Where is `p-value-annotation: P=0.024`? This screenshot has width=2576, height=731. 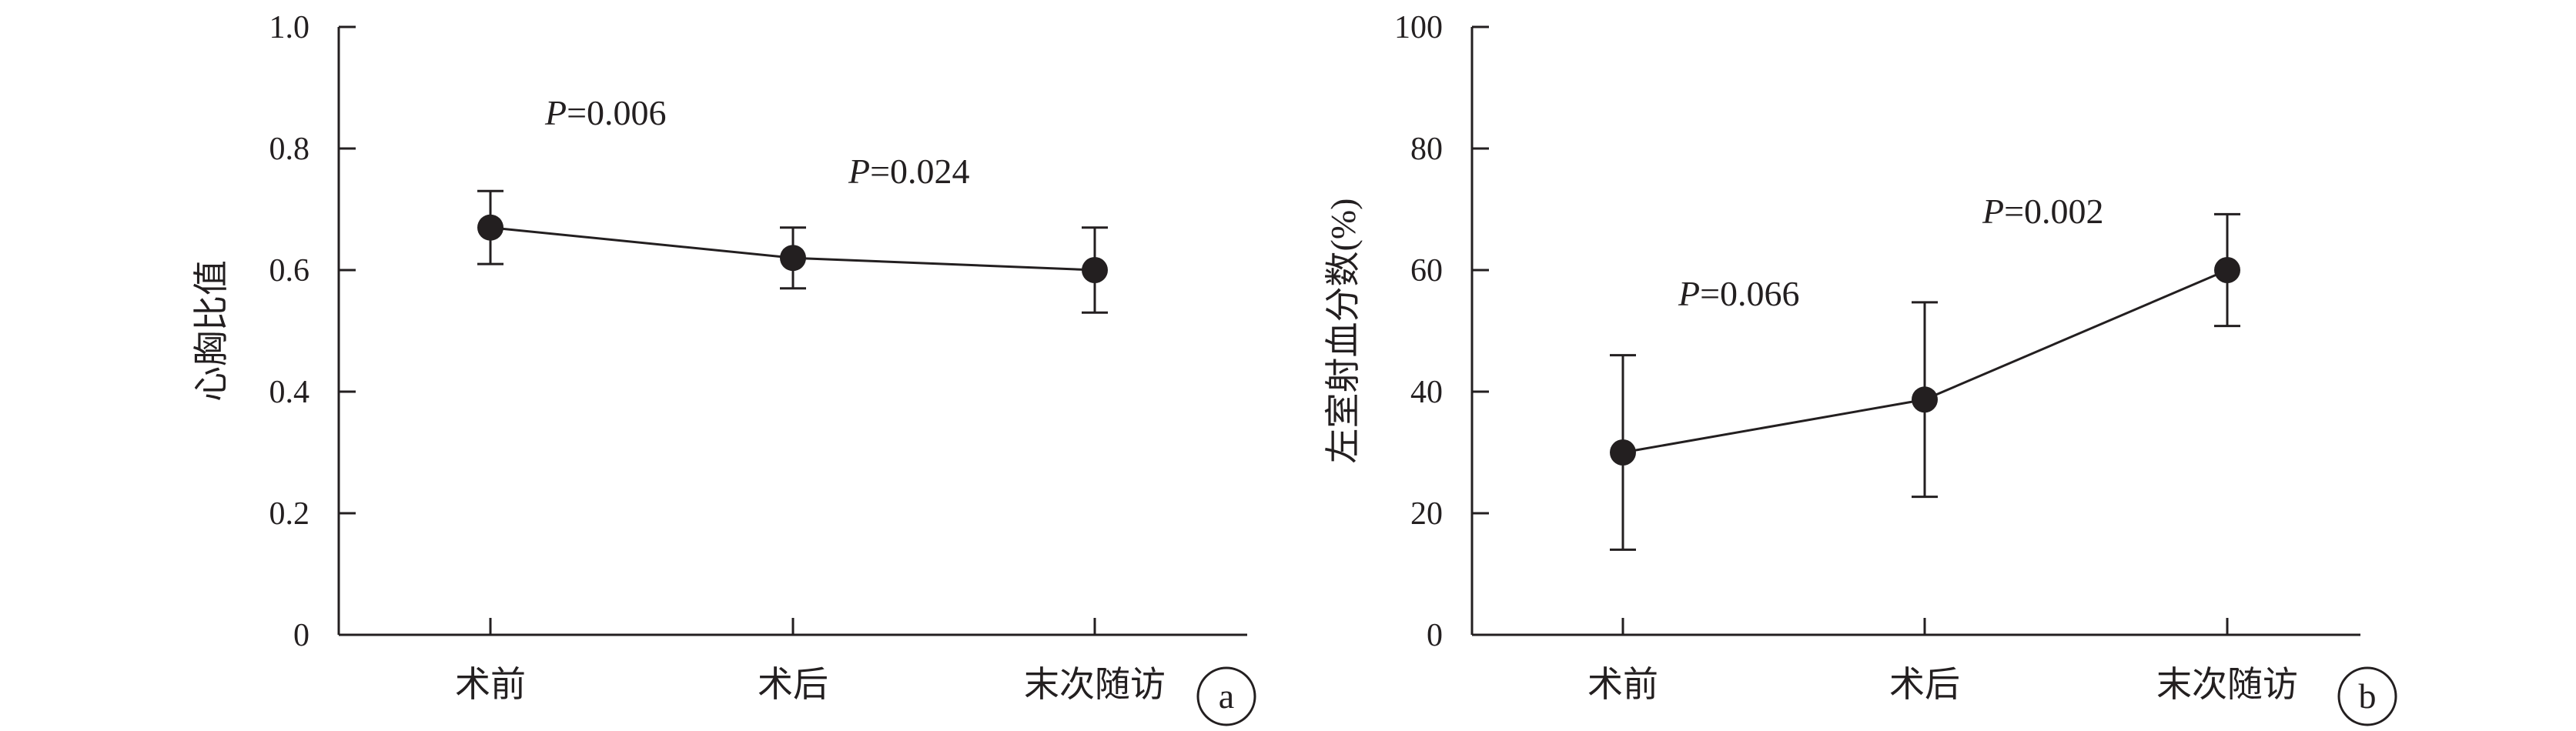
p-value-annotation: P=0.024 is located at coordinates (909, 171).